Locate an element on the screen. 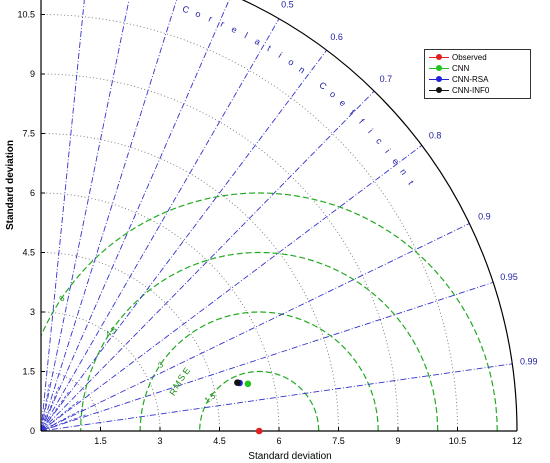 The height and width of the screenshot is (463, 550). legend-item-cnn-inf0: CNN-INF0 is located at coordinates (477, 90).